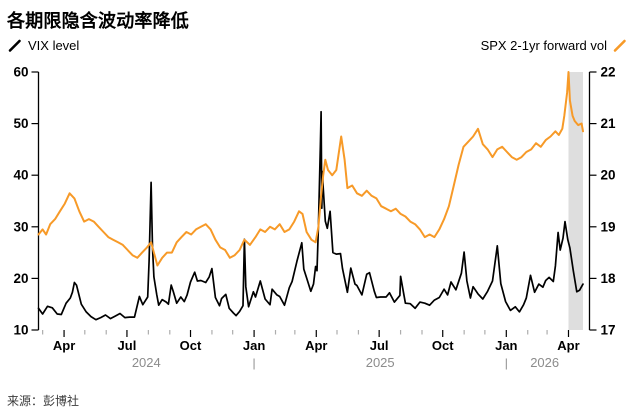  What do you see at coordinates (619, 45) in the screenshot?
I see `forward-vol-line-swatch` at bounding box center [619, 45].